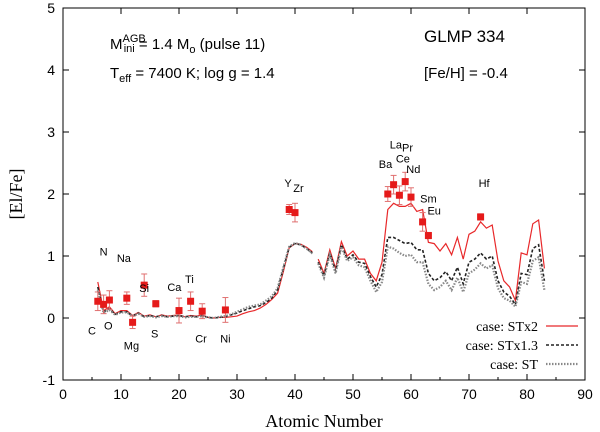  What do you see at coordinates (386, 165) in the screenshot?
I see `element-label-Ba: Ba` at bounding box center [386, 165].